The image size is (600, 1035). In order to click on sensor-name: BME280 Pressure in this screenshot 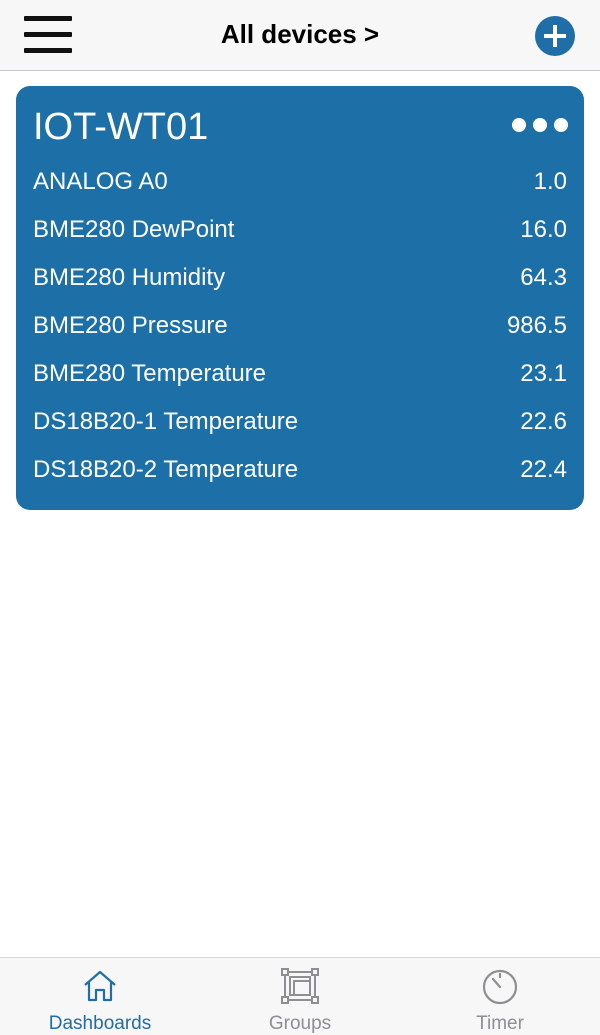, I will do `click(130, 325)`.